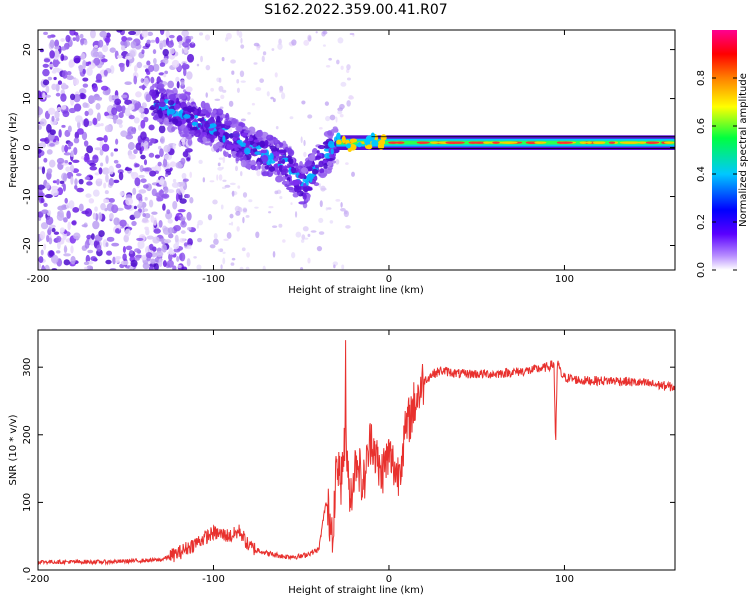 The image size is (750, 600). I want to click on y-tick-label: -10, so click(27, 196).